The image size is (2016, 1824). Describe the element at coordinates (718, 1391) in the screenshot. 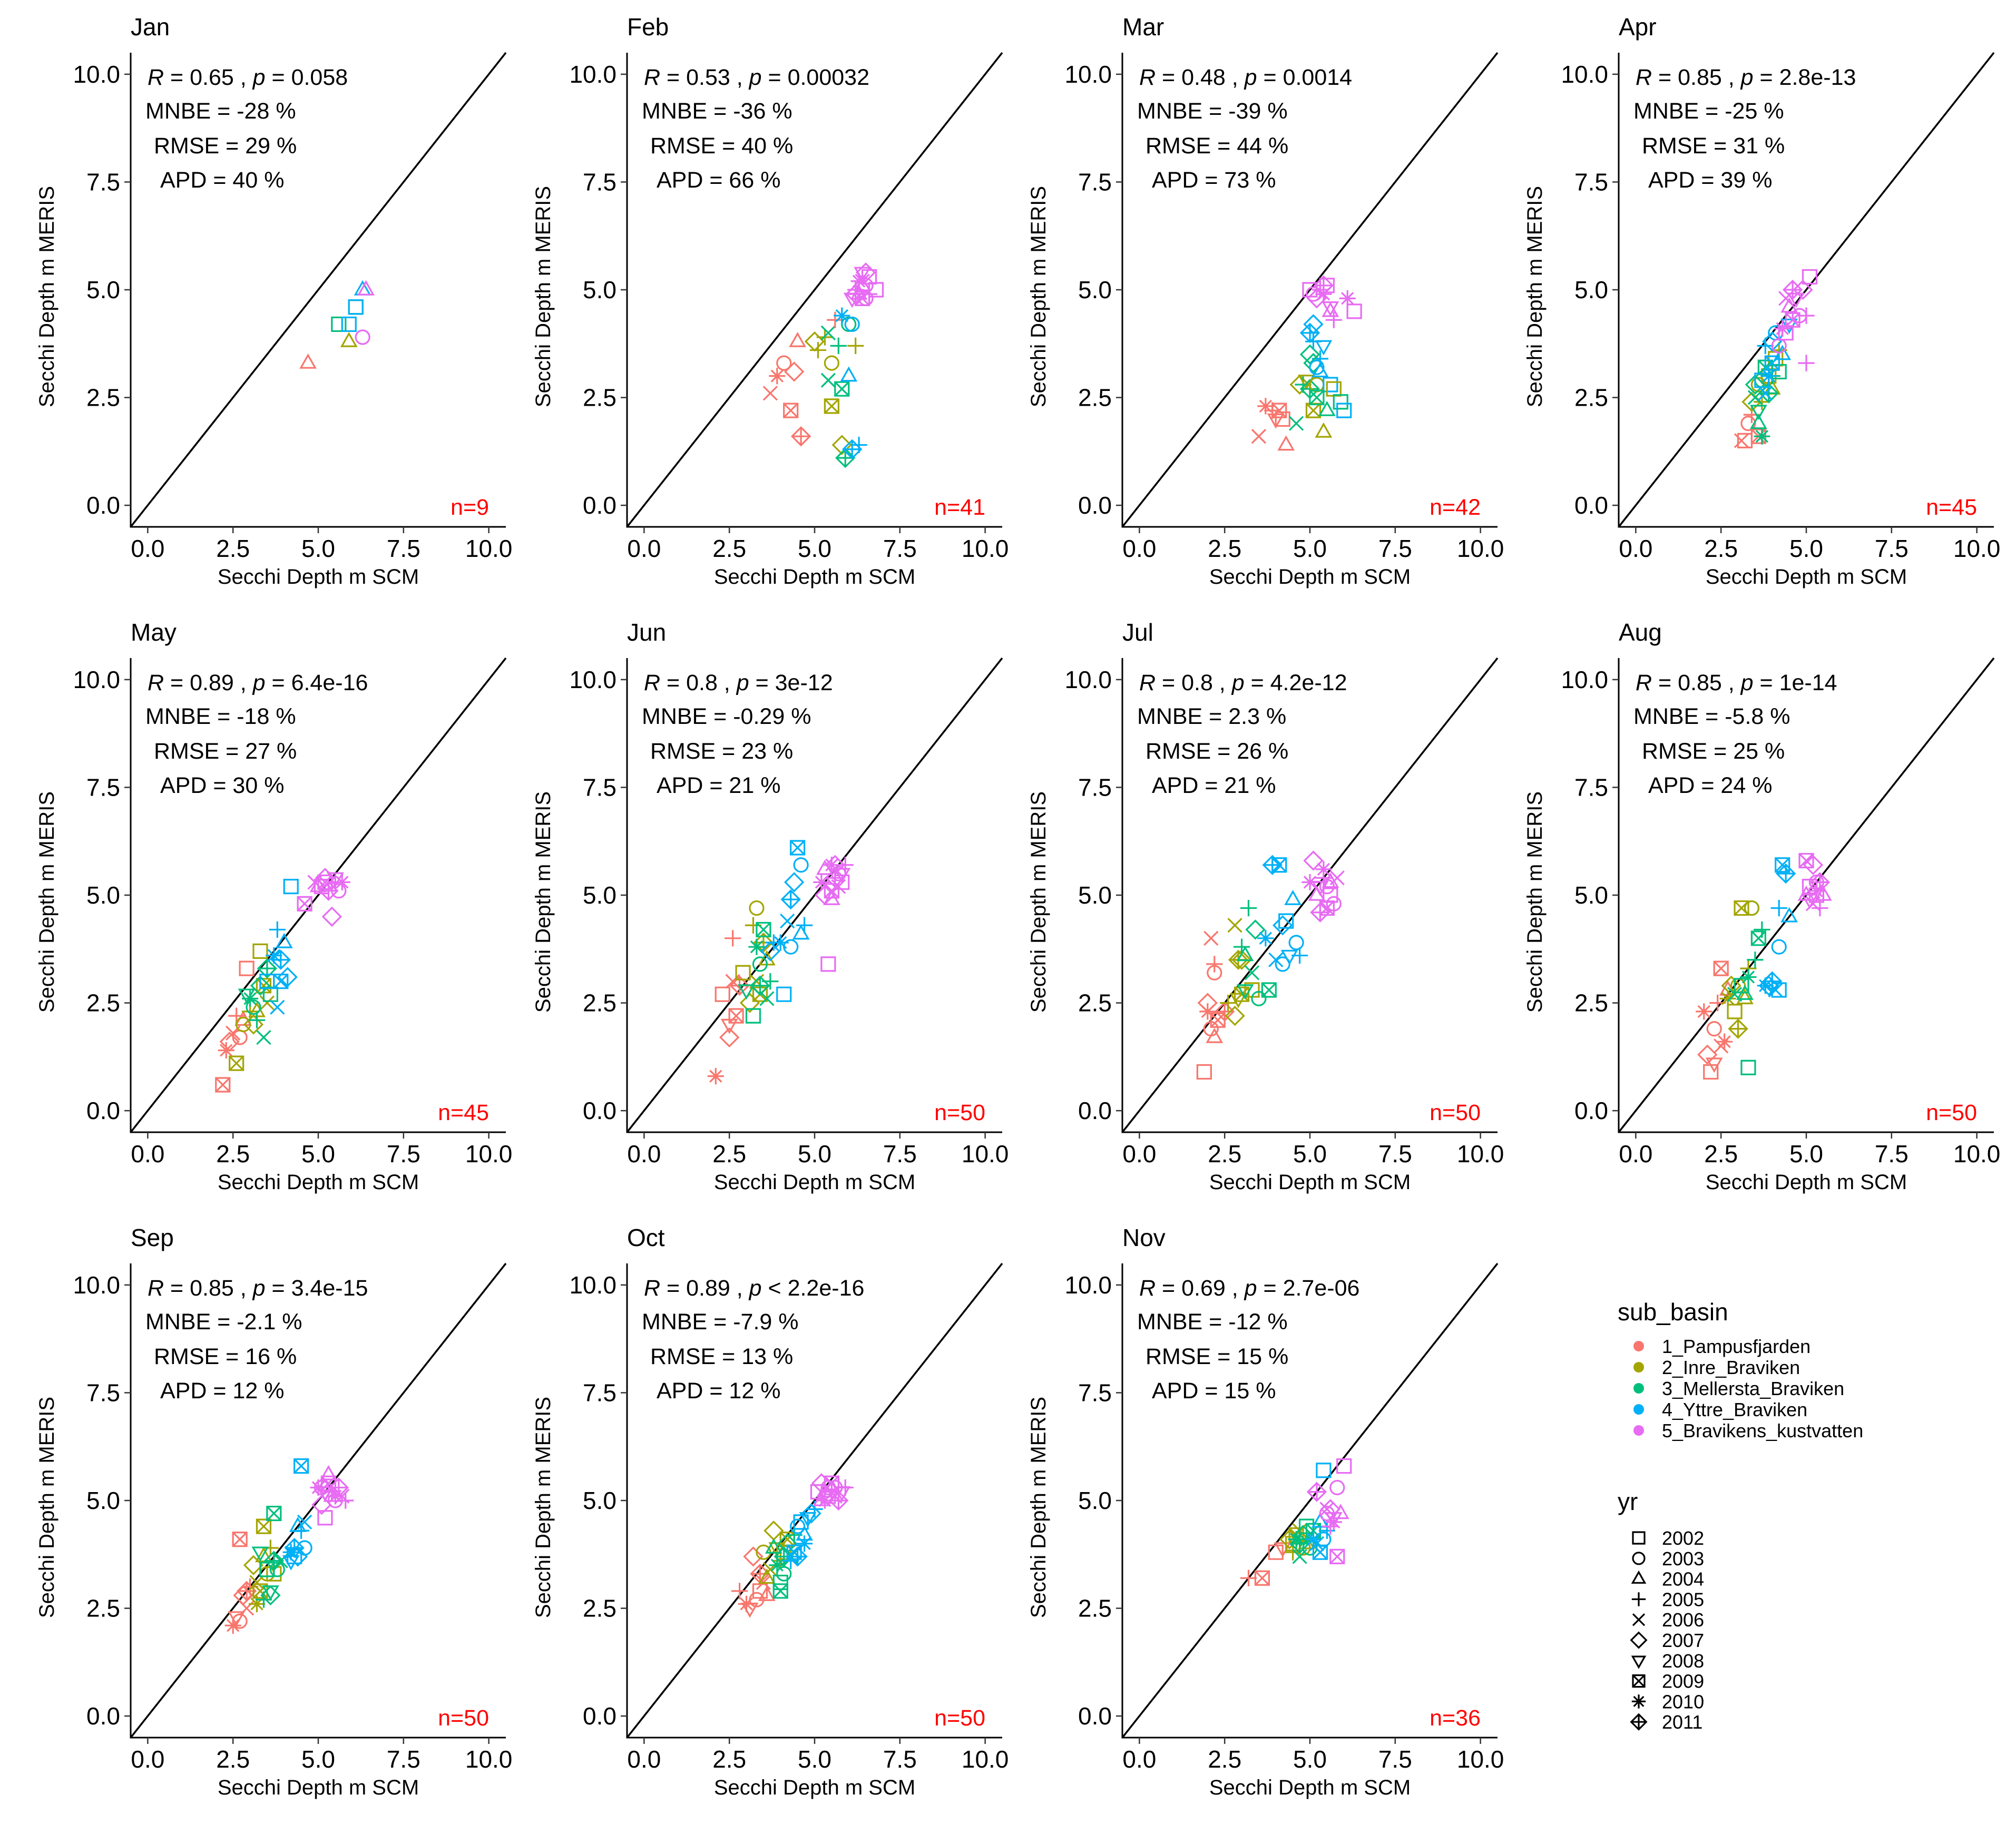

I see `stat-apd: APD = 12 %` at that location.